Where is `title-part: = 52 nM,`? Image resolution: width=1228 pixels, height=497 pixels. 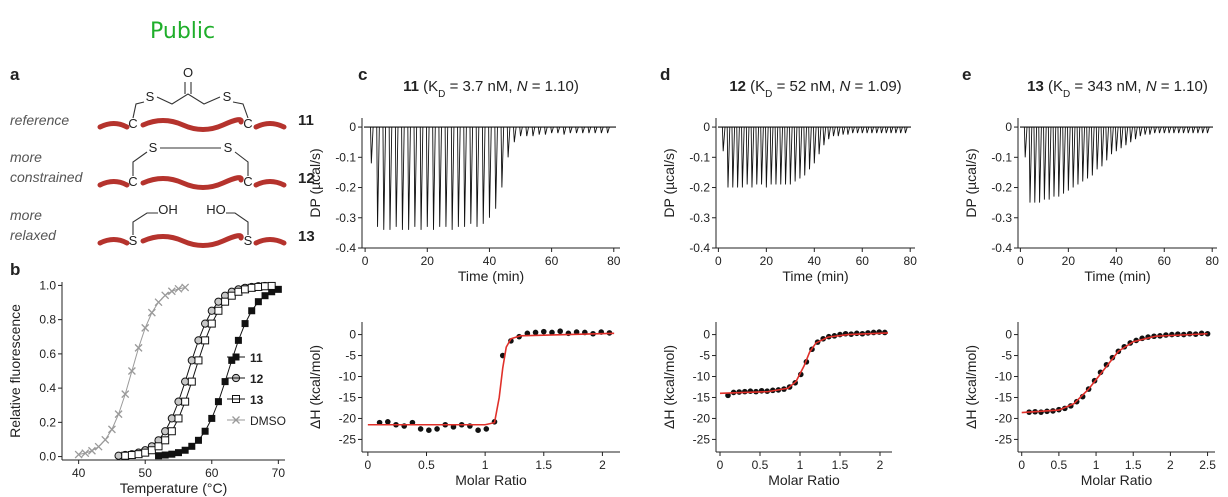
title-part: = 52 nM, is located at coordinates (805, 86).